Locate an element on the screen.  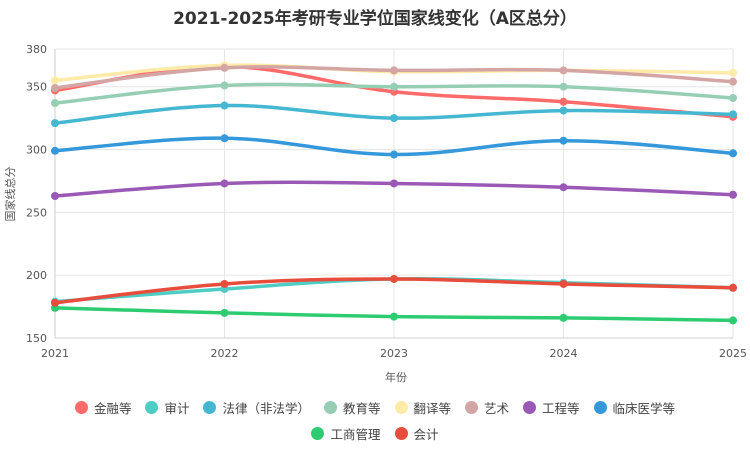
legend-item: 工程等 is located at coordinates (551, 407).